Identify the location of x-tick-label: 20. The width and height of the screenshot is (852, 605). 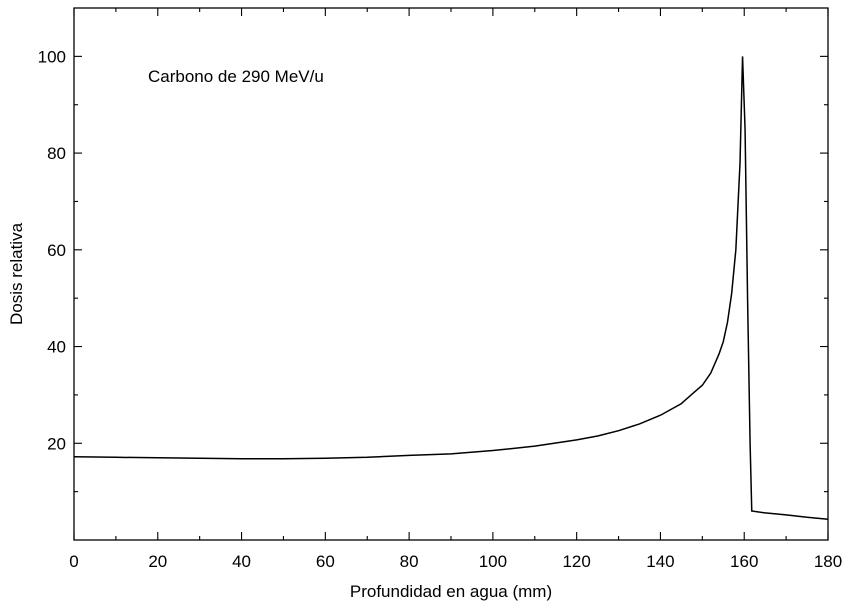
(157, 561).